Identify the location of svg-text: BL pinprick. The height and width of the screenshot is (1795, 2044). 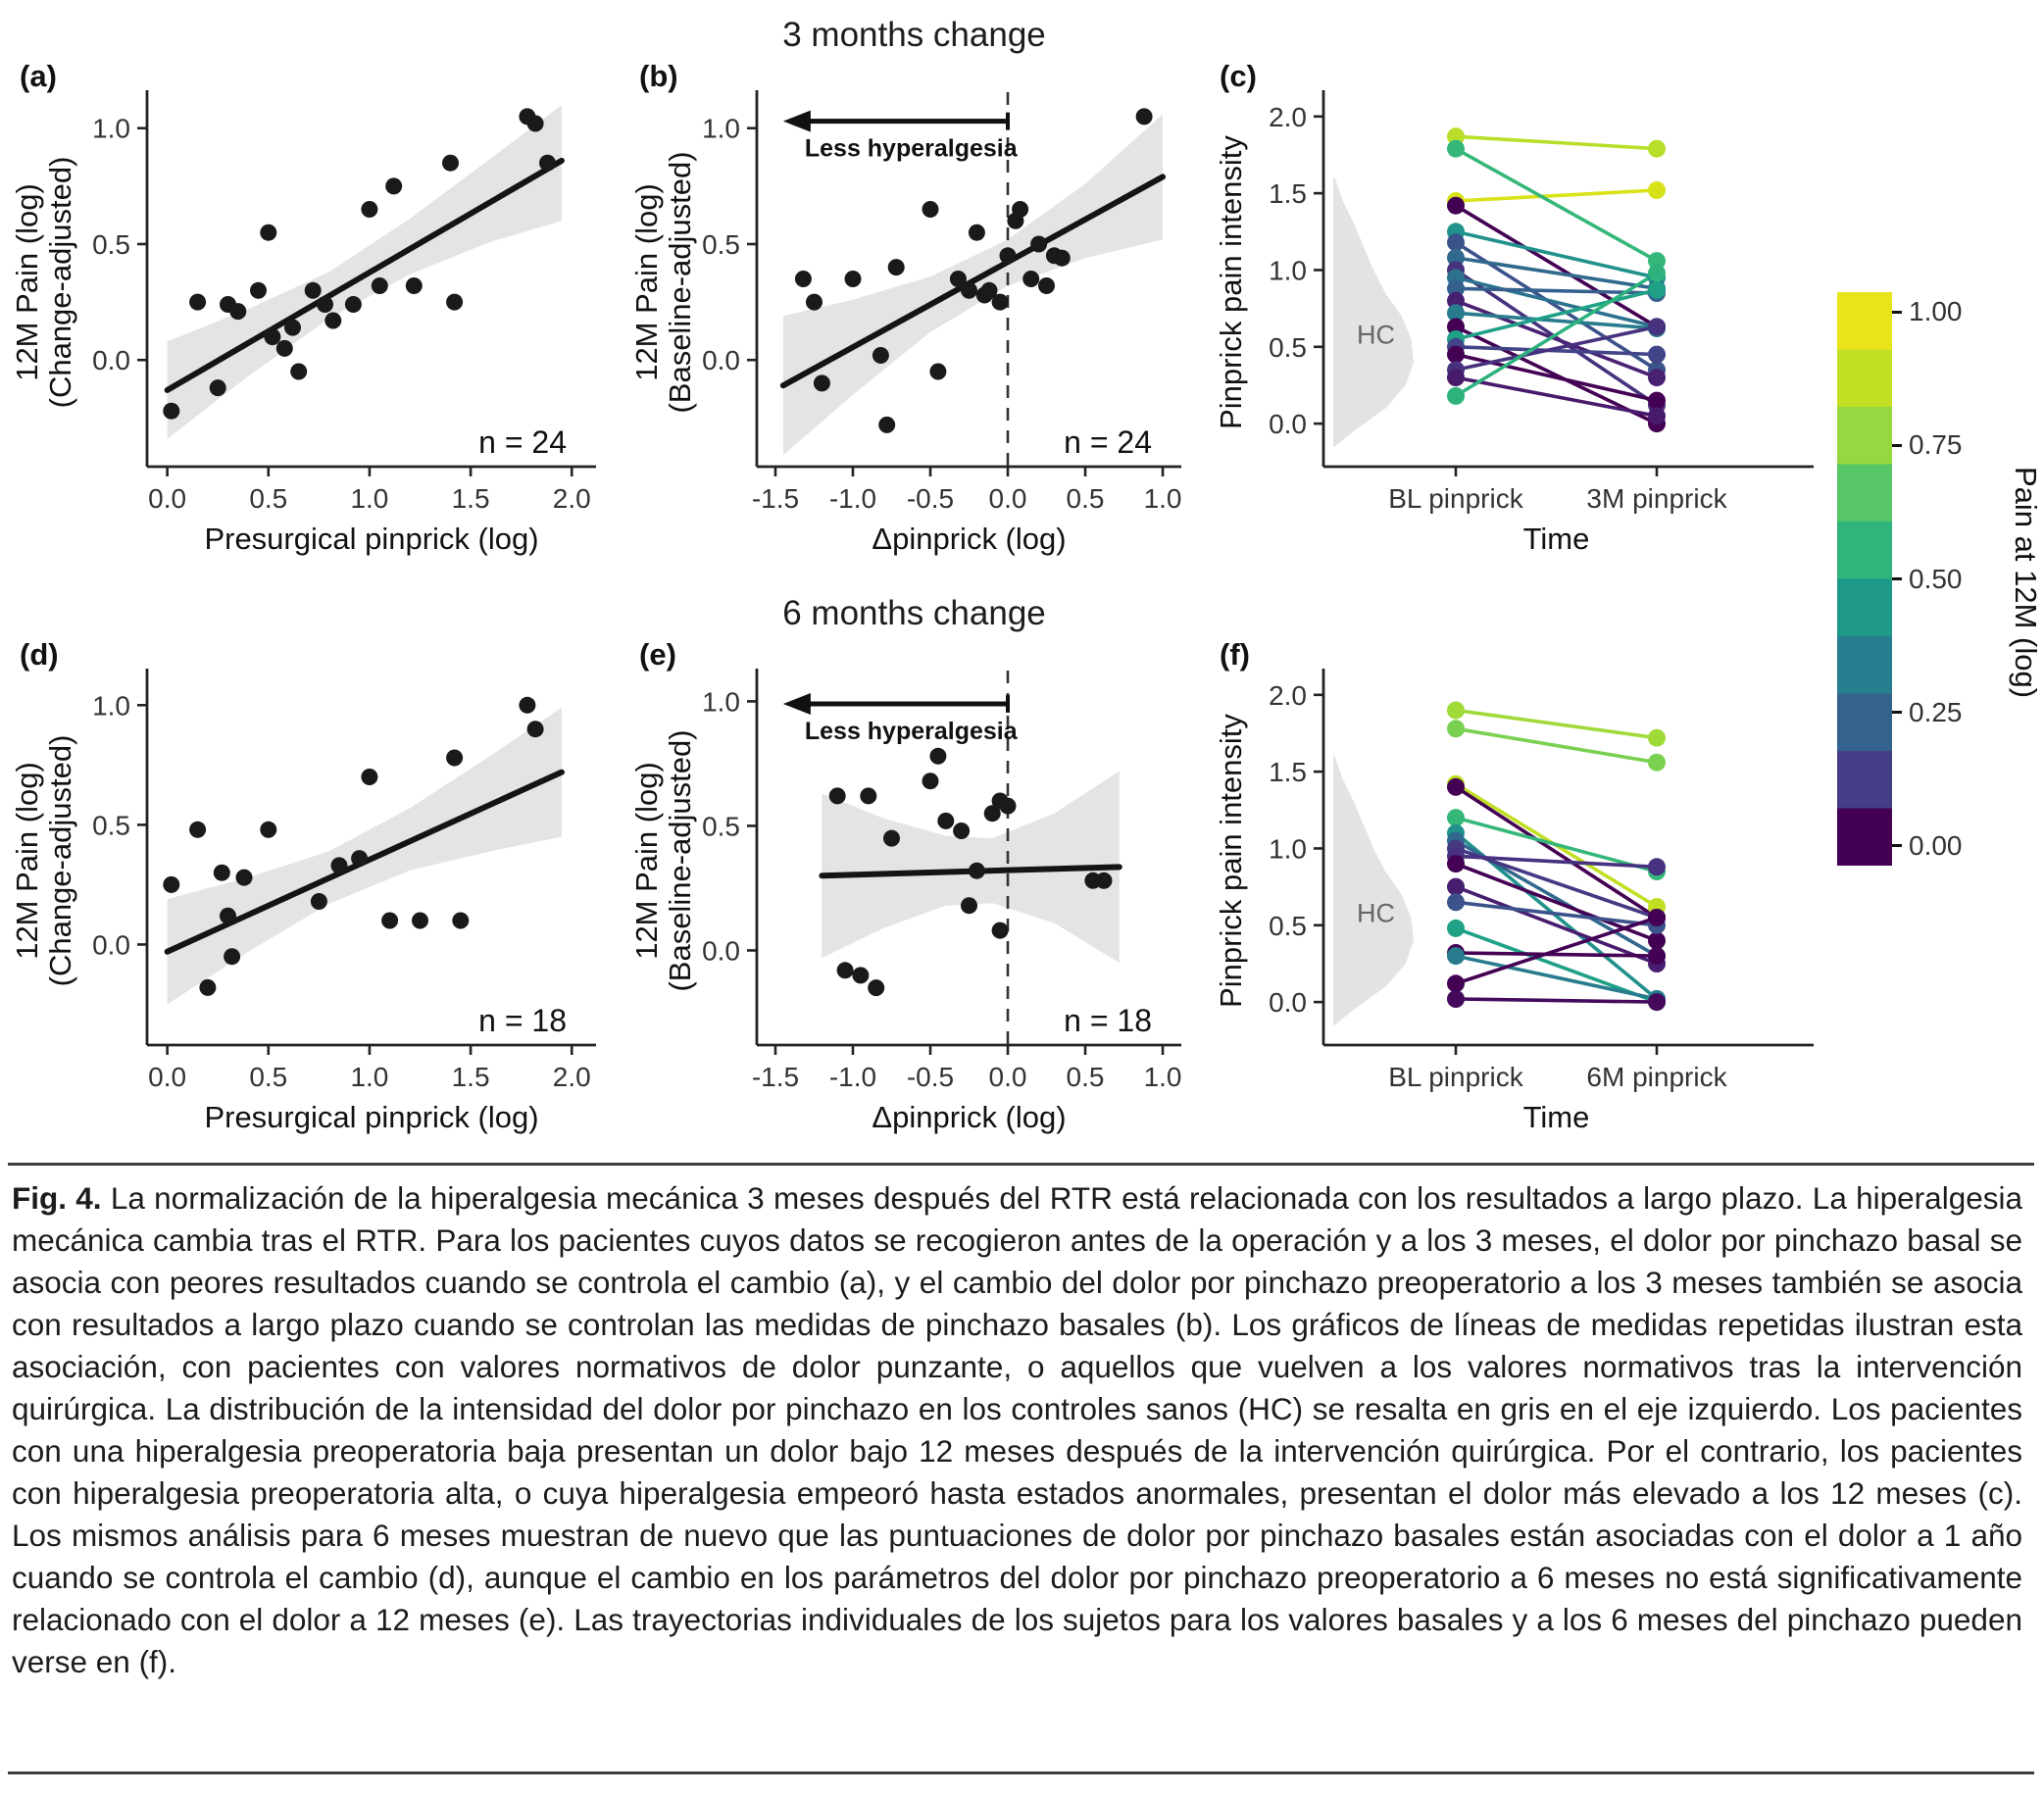
(1455, 498).